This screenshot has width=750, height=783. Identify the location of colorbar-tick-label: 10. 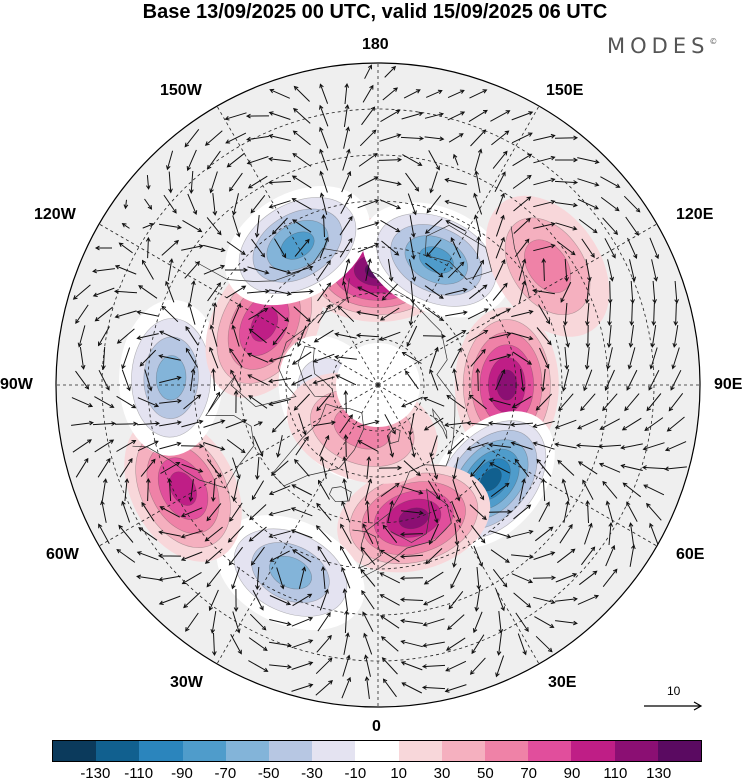
(398, 773).